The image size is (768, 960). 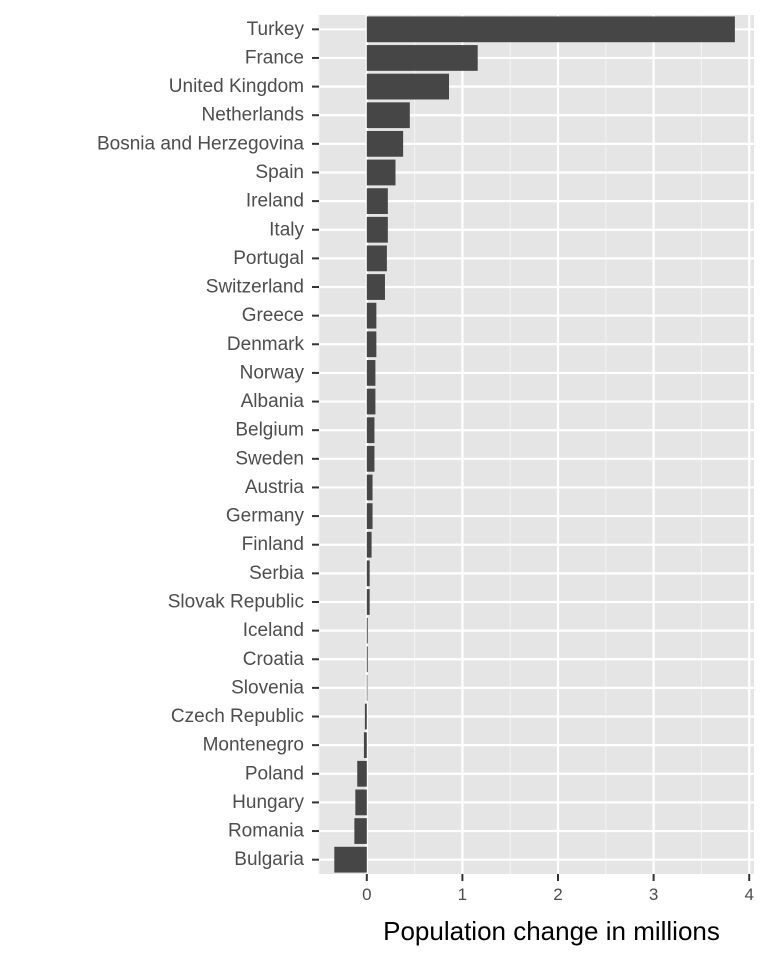 I want to click on bar-iceland, so click(x=367, y=630).